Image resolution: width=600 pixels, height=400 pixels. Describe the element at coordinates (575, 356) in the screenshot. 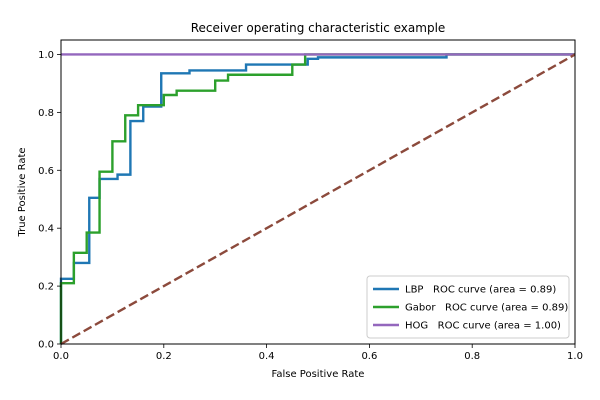

I see `x-tick-label: 1.0` at that location.